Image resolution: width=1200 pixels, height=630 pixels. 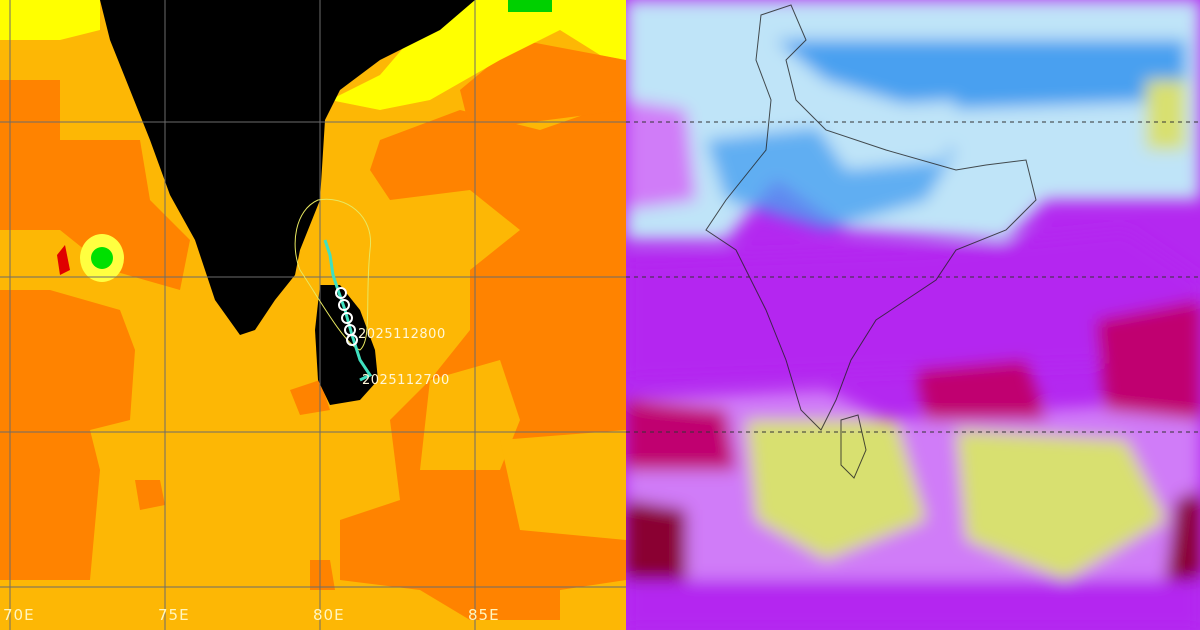 I want to click on green-patch, so click(x=530, y=6).